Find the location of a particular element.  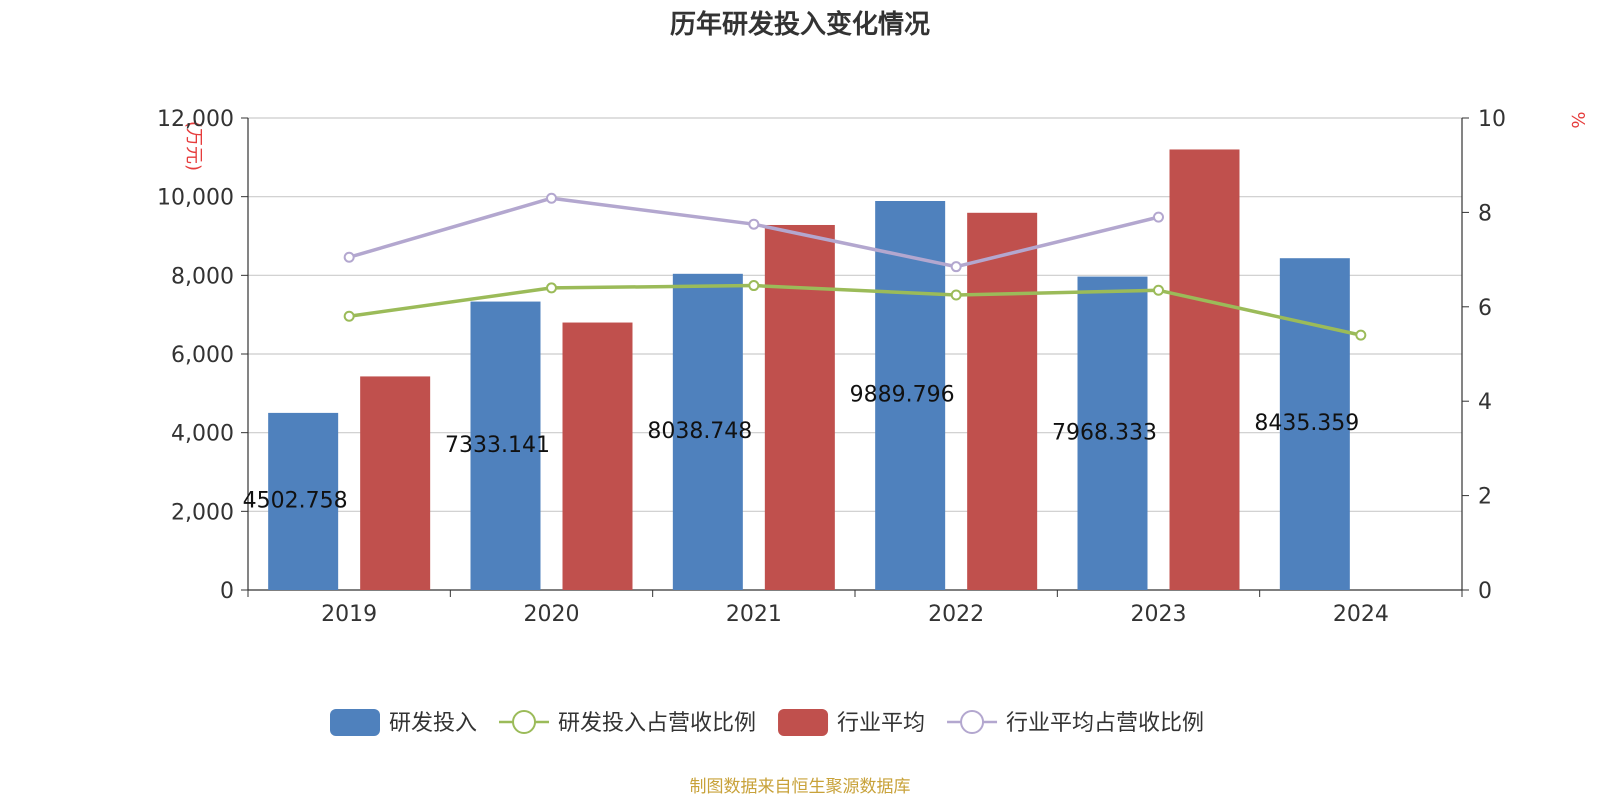

legend: 研发投入 研发投入占营收比例 行业平均 行业平均占营收比例 is located at coordinates (767, 722).